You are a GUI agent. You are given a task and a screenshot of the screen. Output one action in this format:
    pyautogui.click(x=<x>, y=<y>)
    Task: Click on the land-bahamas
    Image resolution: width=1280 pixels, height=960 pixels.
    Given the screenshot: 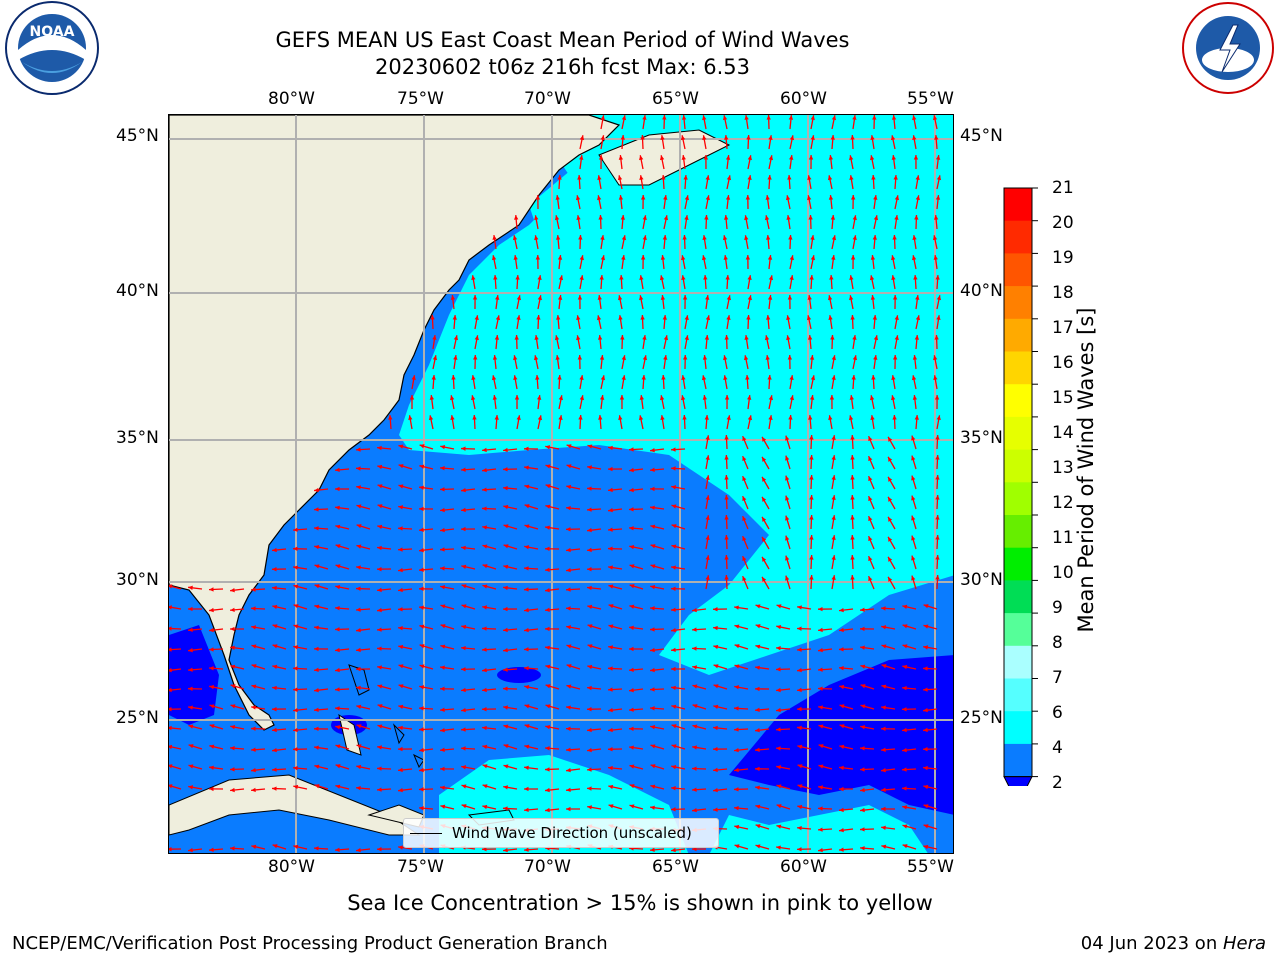 What is the action you would take?
    pyautogui.click(x=350, y=734)
    